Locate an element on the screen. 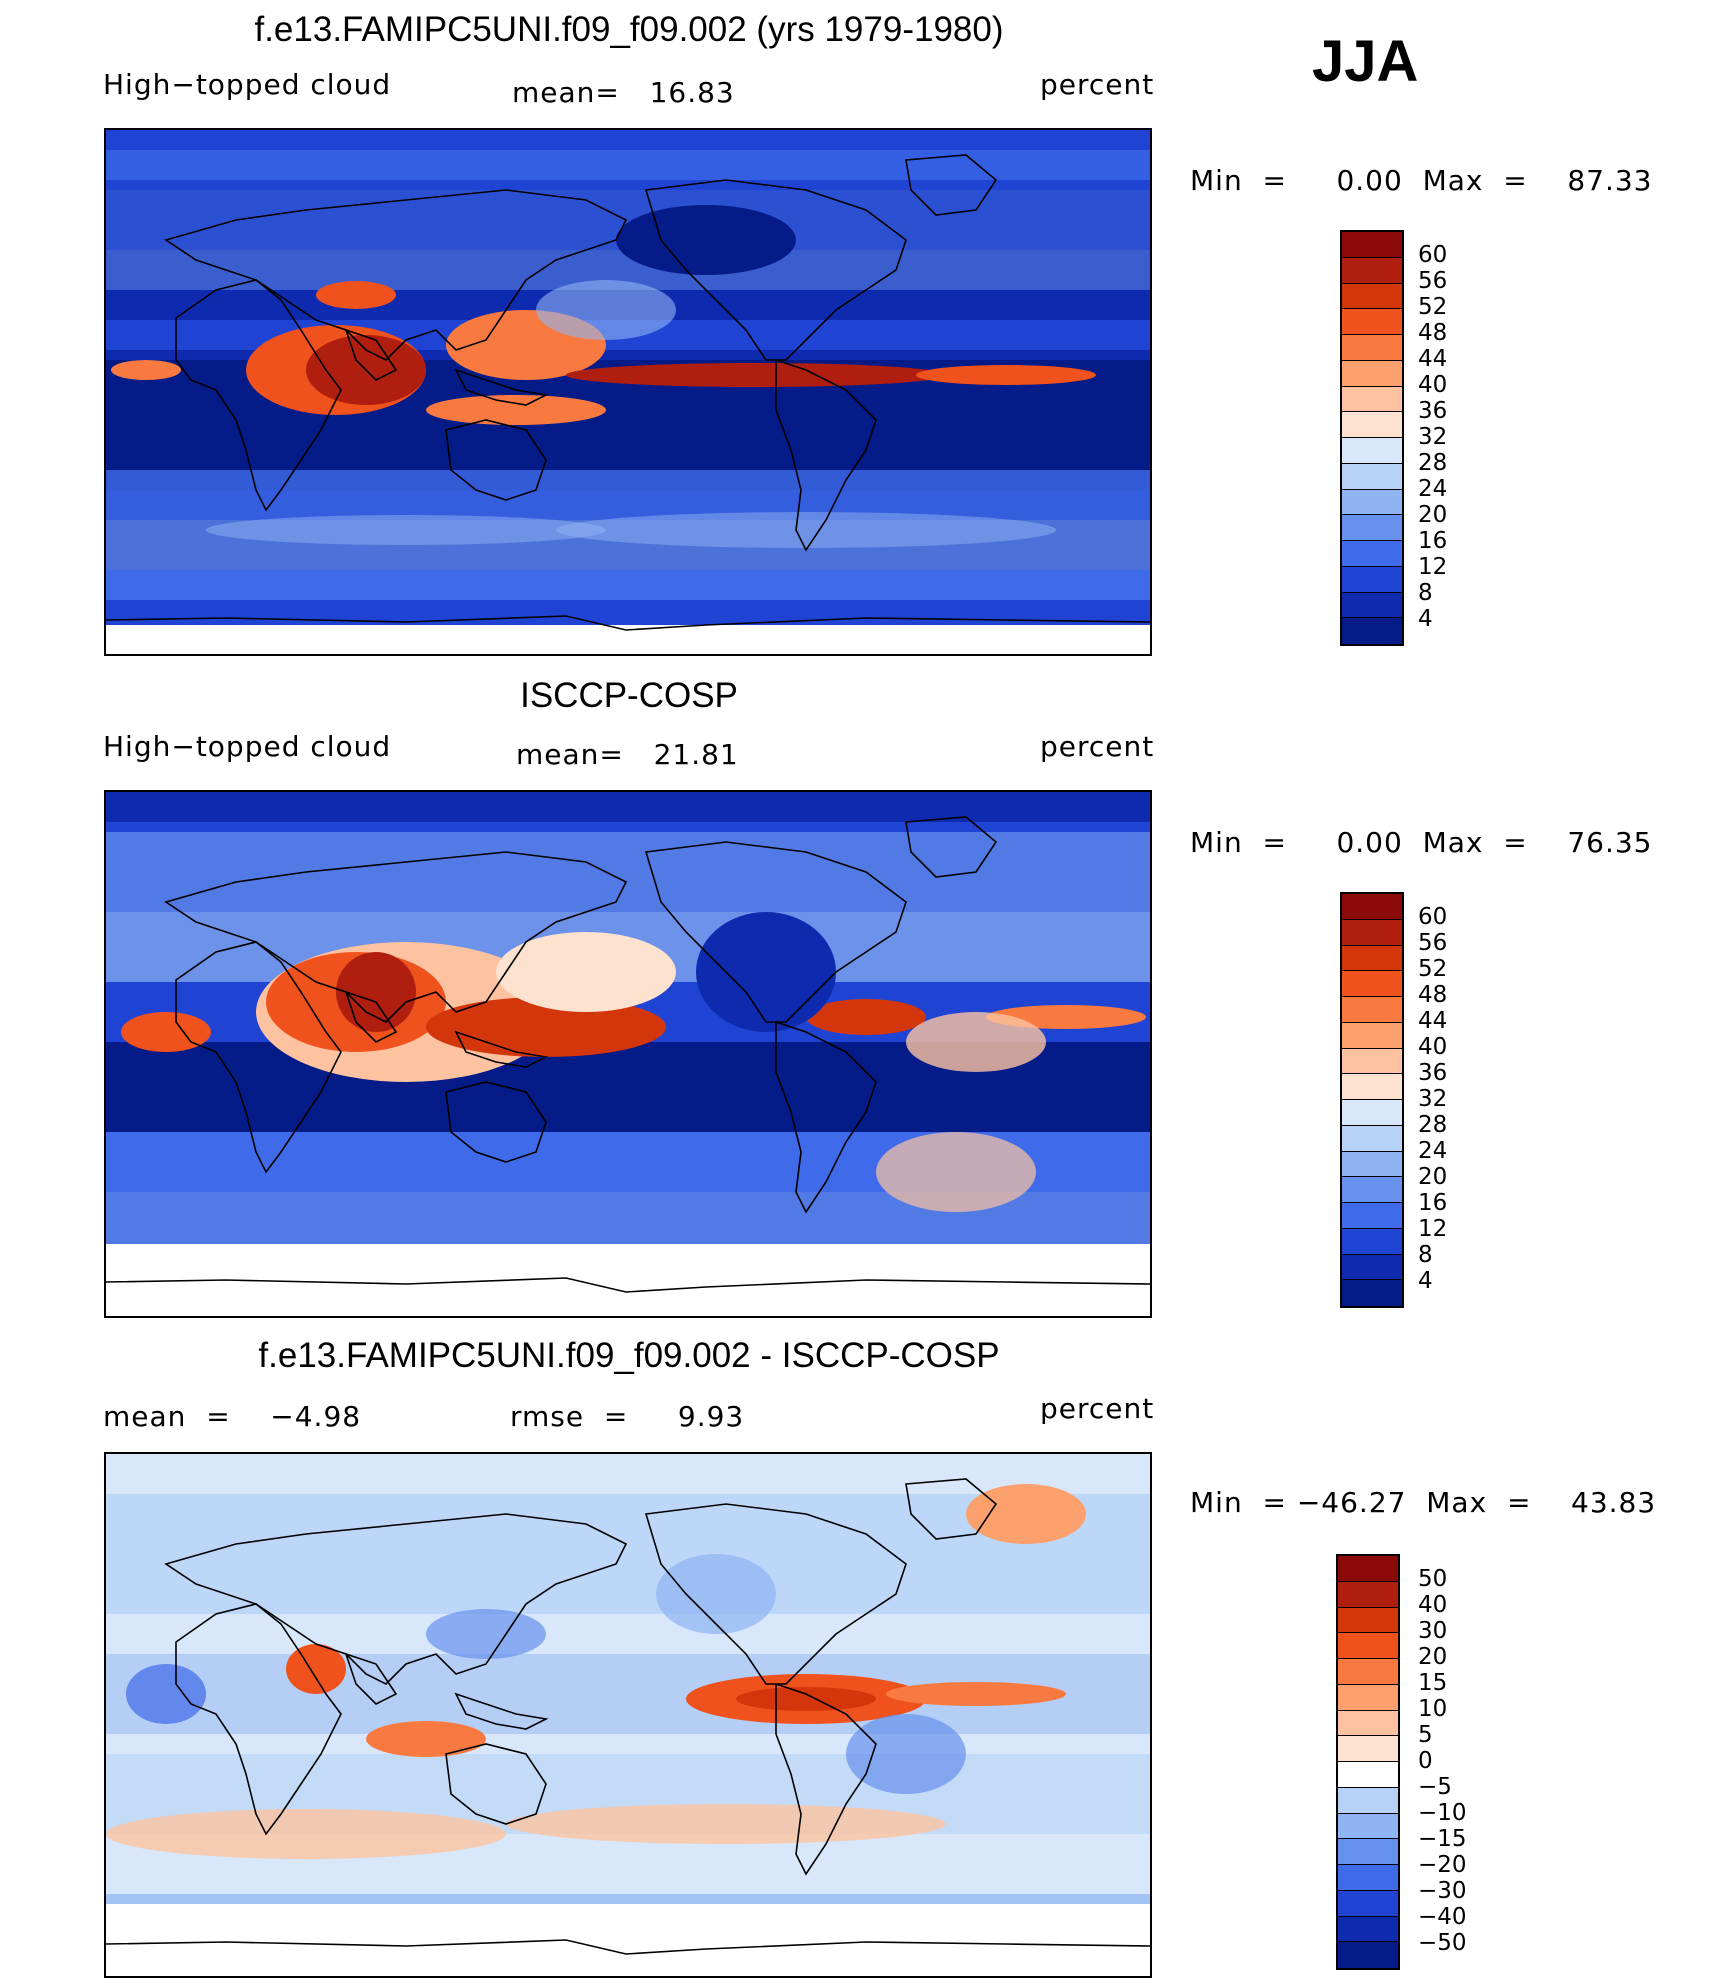 The image size is (1710, 1978). colorbar-tick-label: −10 is located at coordinates (1442, 1813).